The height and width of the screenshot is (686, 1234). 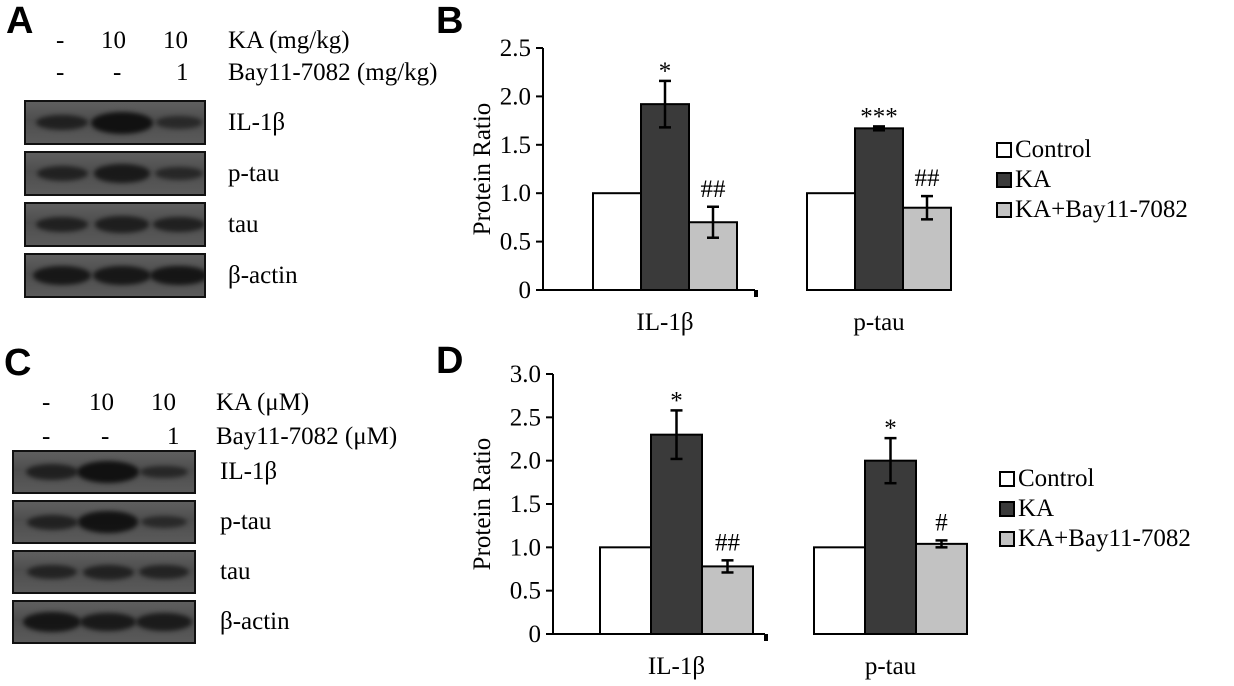 I want to click on legend-label: Control, so click(x=1053, y=149).